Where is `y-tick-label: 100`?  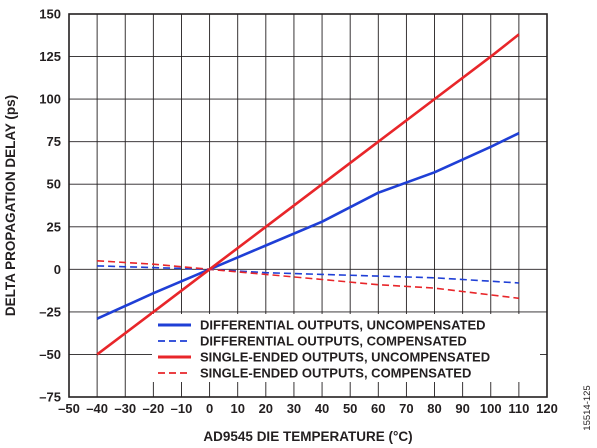 y-tick-label: 100 is located at coordinates (50, 99).